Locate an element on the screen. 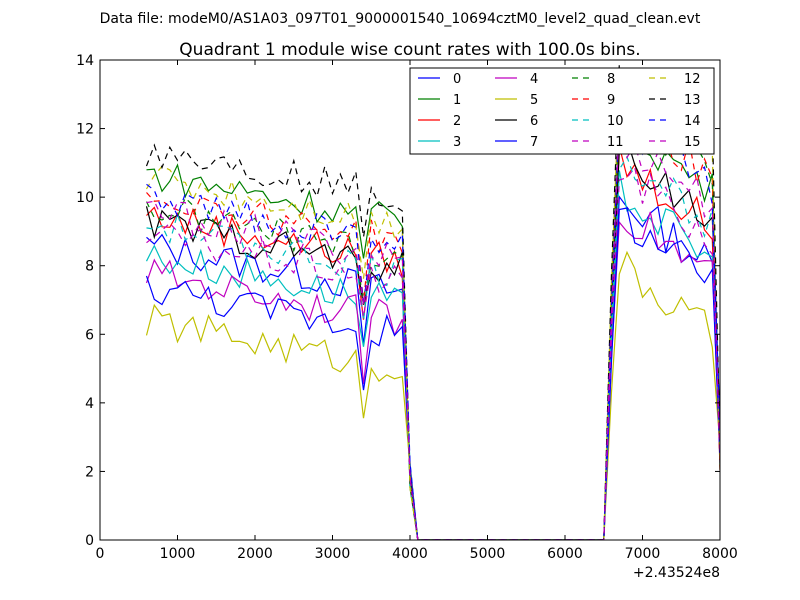 Image resolution: width=800 pixels, height=600 pixels. legend-label: 5 is located at coordinates (534, 100).